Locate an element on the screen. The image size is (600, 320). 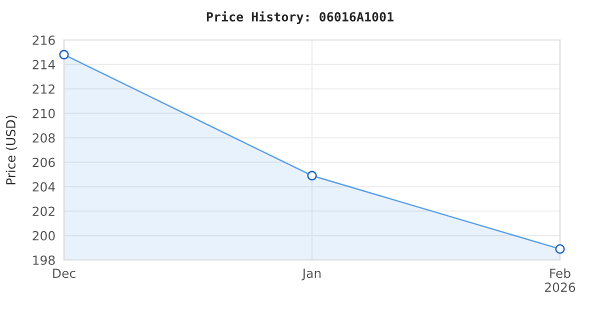
y-tick-label: 202 is located at coordinates (43, 211).